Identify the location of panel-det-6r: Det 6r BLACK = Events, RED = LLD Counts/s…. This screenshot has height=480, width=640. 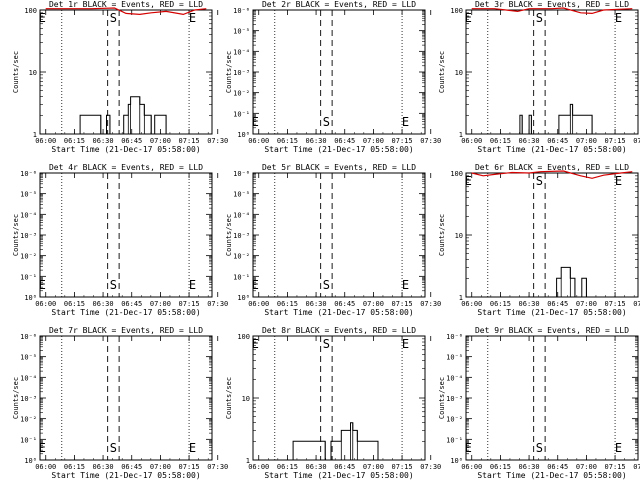
(539, 240).